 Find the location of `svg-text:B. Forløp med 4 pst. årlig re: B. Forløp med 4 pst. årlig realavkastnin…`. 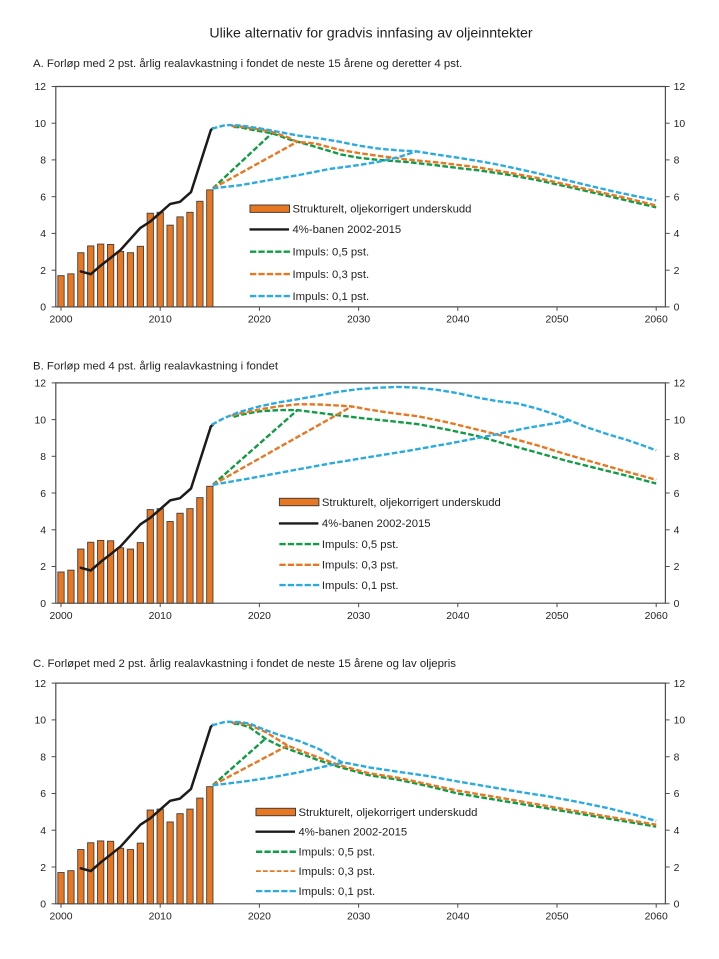

svg-text:B. Forløp med 4 pst. årlig re: B. Forløp med 4 pst. årlig realavkastnin… is located at coordinates (156, 367).